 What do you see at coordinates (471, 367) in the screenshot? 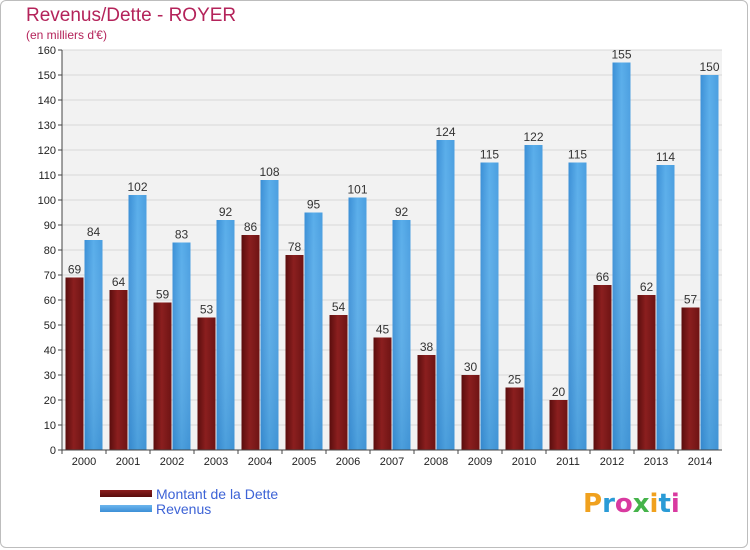
I see `data-label-debt: 30` at bounding box center [471, 367].